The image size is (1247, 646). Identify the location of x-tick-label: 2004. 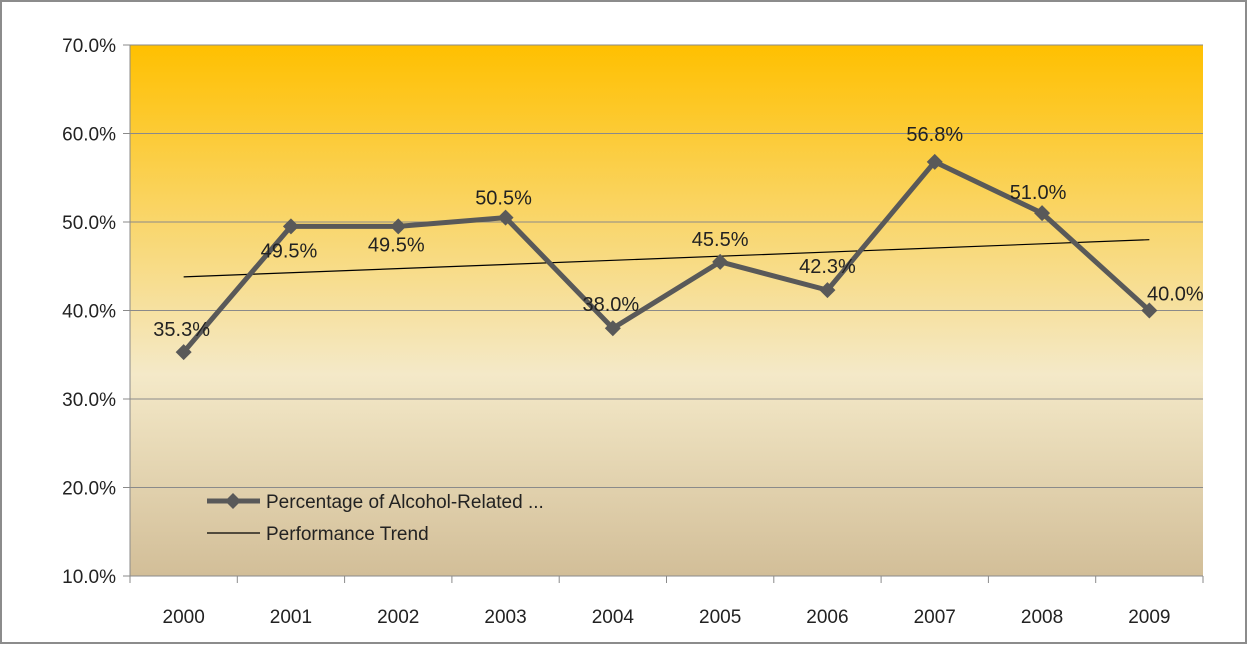
(613, 617).